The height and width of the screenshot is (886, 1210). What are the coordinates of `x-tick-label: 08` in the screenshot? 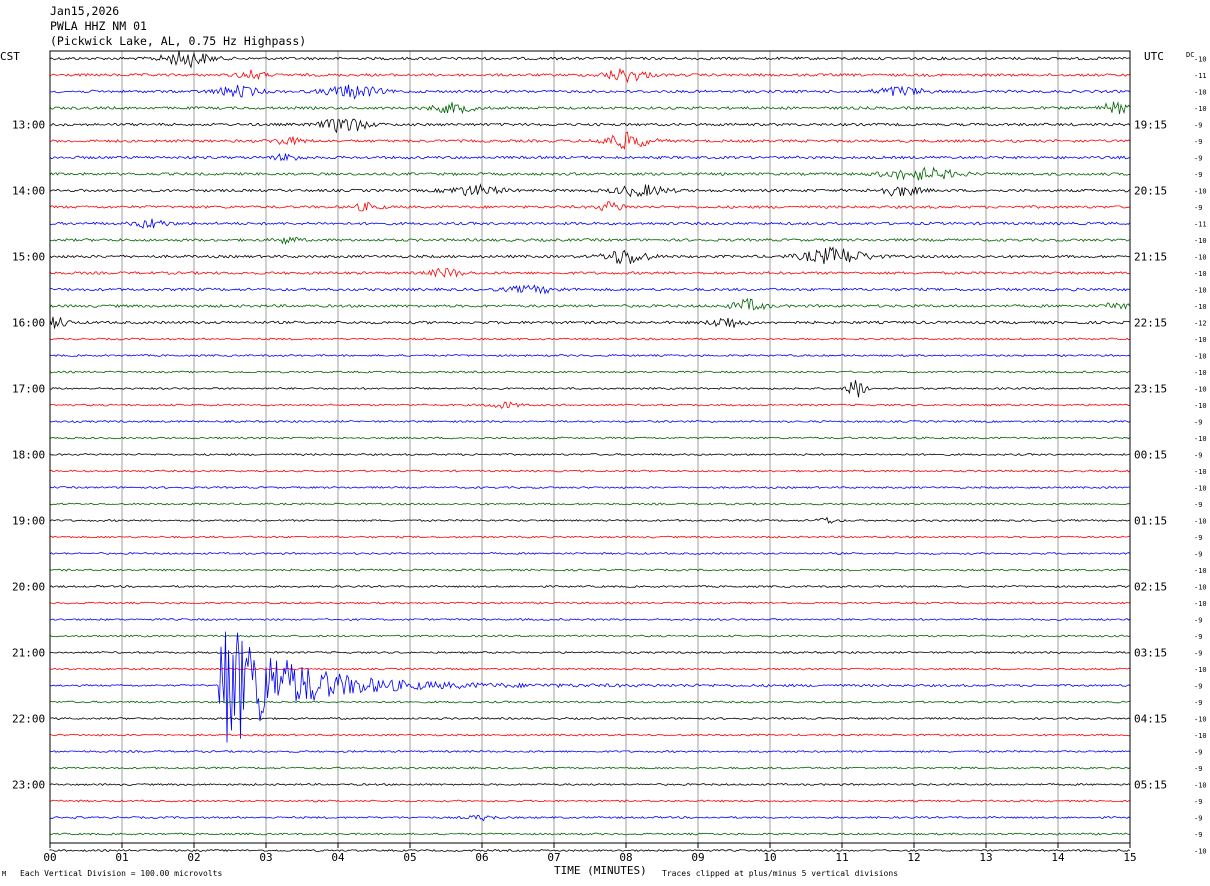 It's located at (625, 857).